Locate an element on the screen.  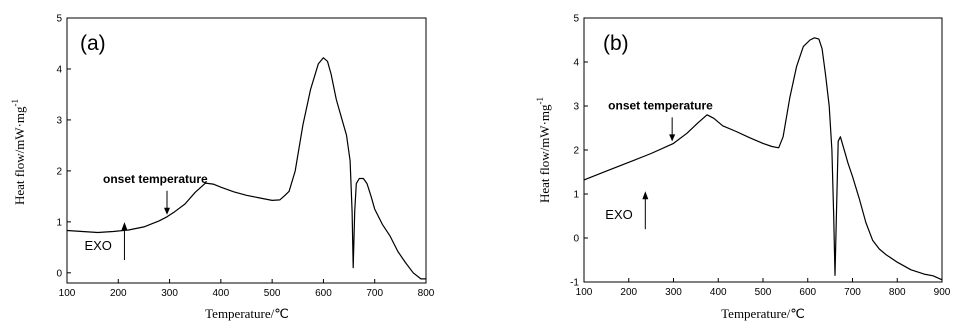
y-axis-title-a: Heat flow/mW·mg-1 is located at coordinates (18, 152).